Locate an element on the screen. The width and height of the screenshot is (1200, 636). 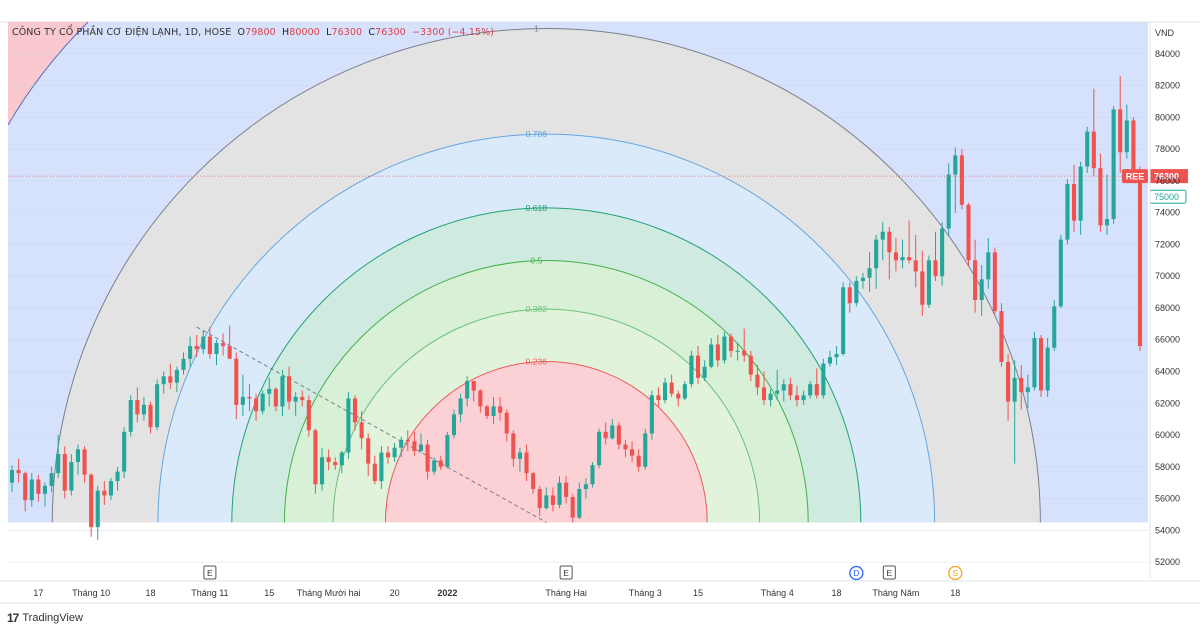
tradingview-brand: 17 TradingView is located at coordinates (45, 618).